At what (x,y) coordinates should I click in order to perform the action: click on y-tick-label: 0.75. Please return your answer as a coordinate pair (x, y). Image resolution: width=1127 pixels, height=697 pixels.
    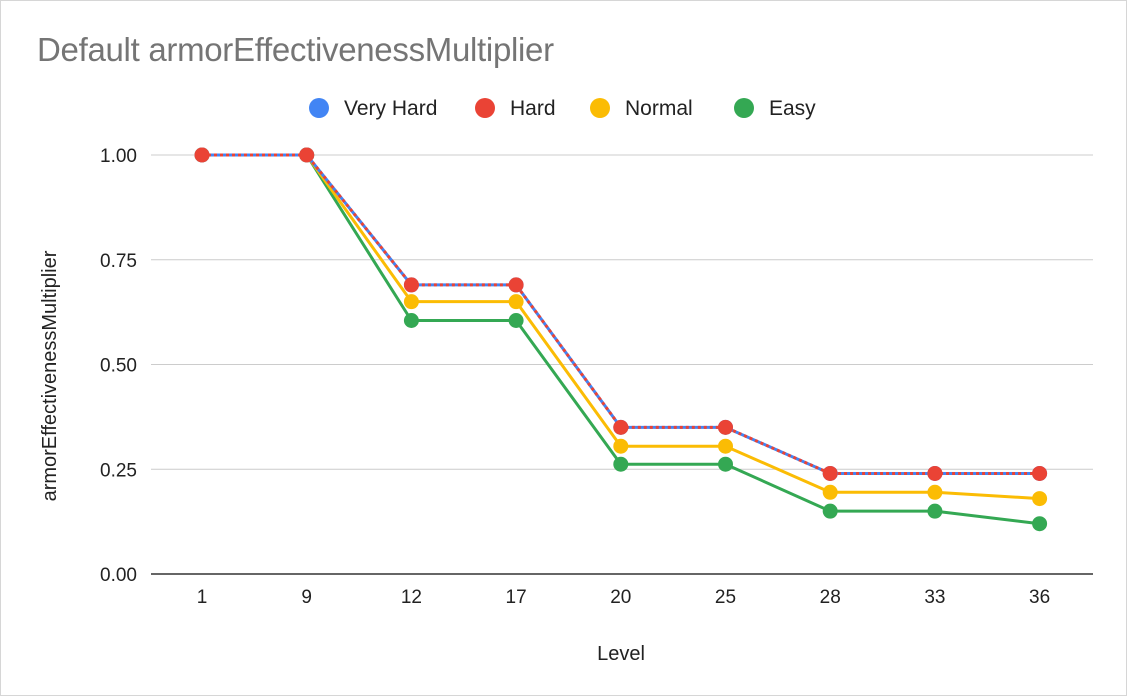
    Looking at the image, I should click on (118, 261).